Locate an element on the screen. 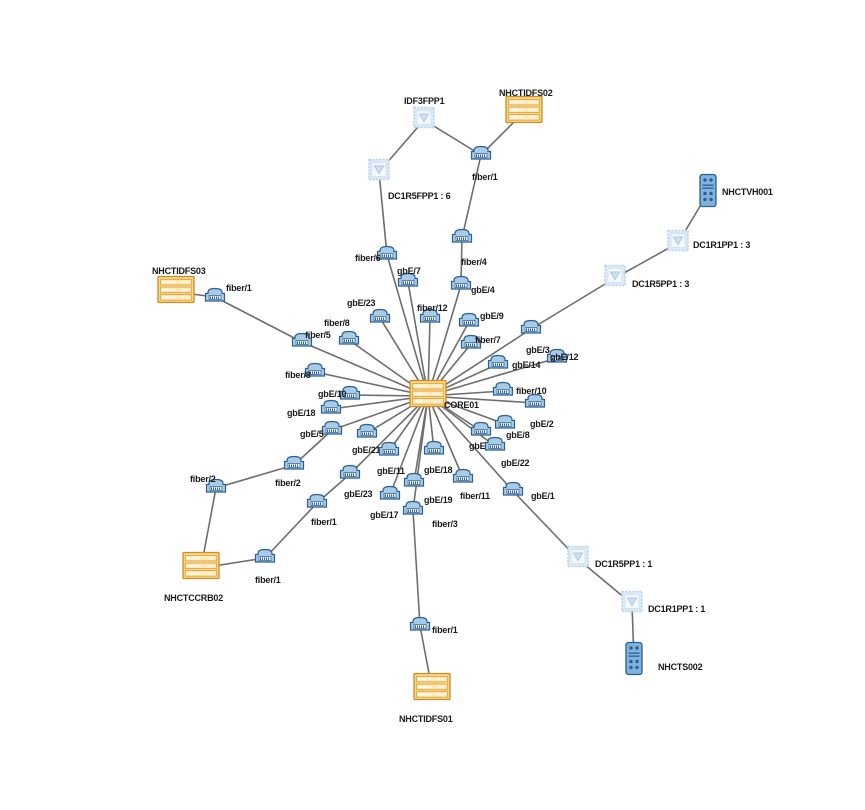 The image size is (865, 810). node-label-dc1r5pp13: DC1R5PP1 : 3 is located at coordinates (661, 284).